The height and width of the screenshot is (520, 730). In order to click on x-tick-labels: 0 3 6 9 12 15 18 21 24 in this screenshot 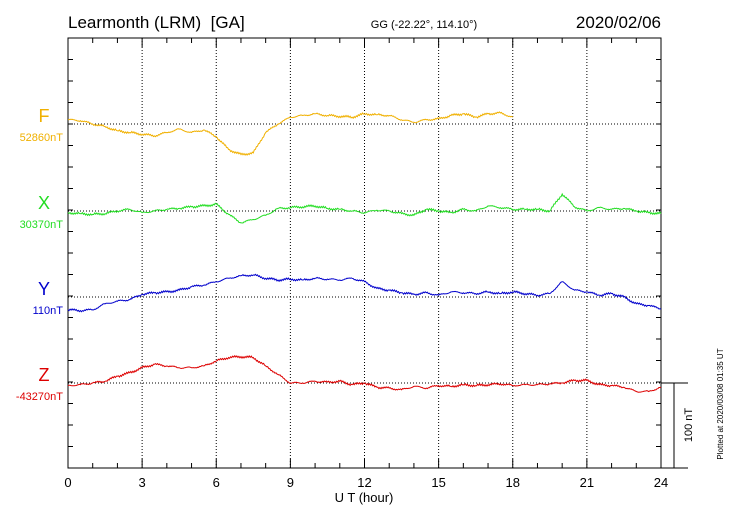, I will do `click(366, 482)`.